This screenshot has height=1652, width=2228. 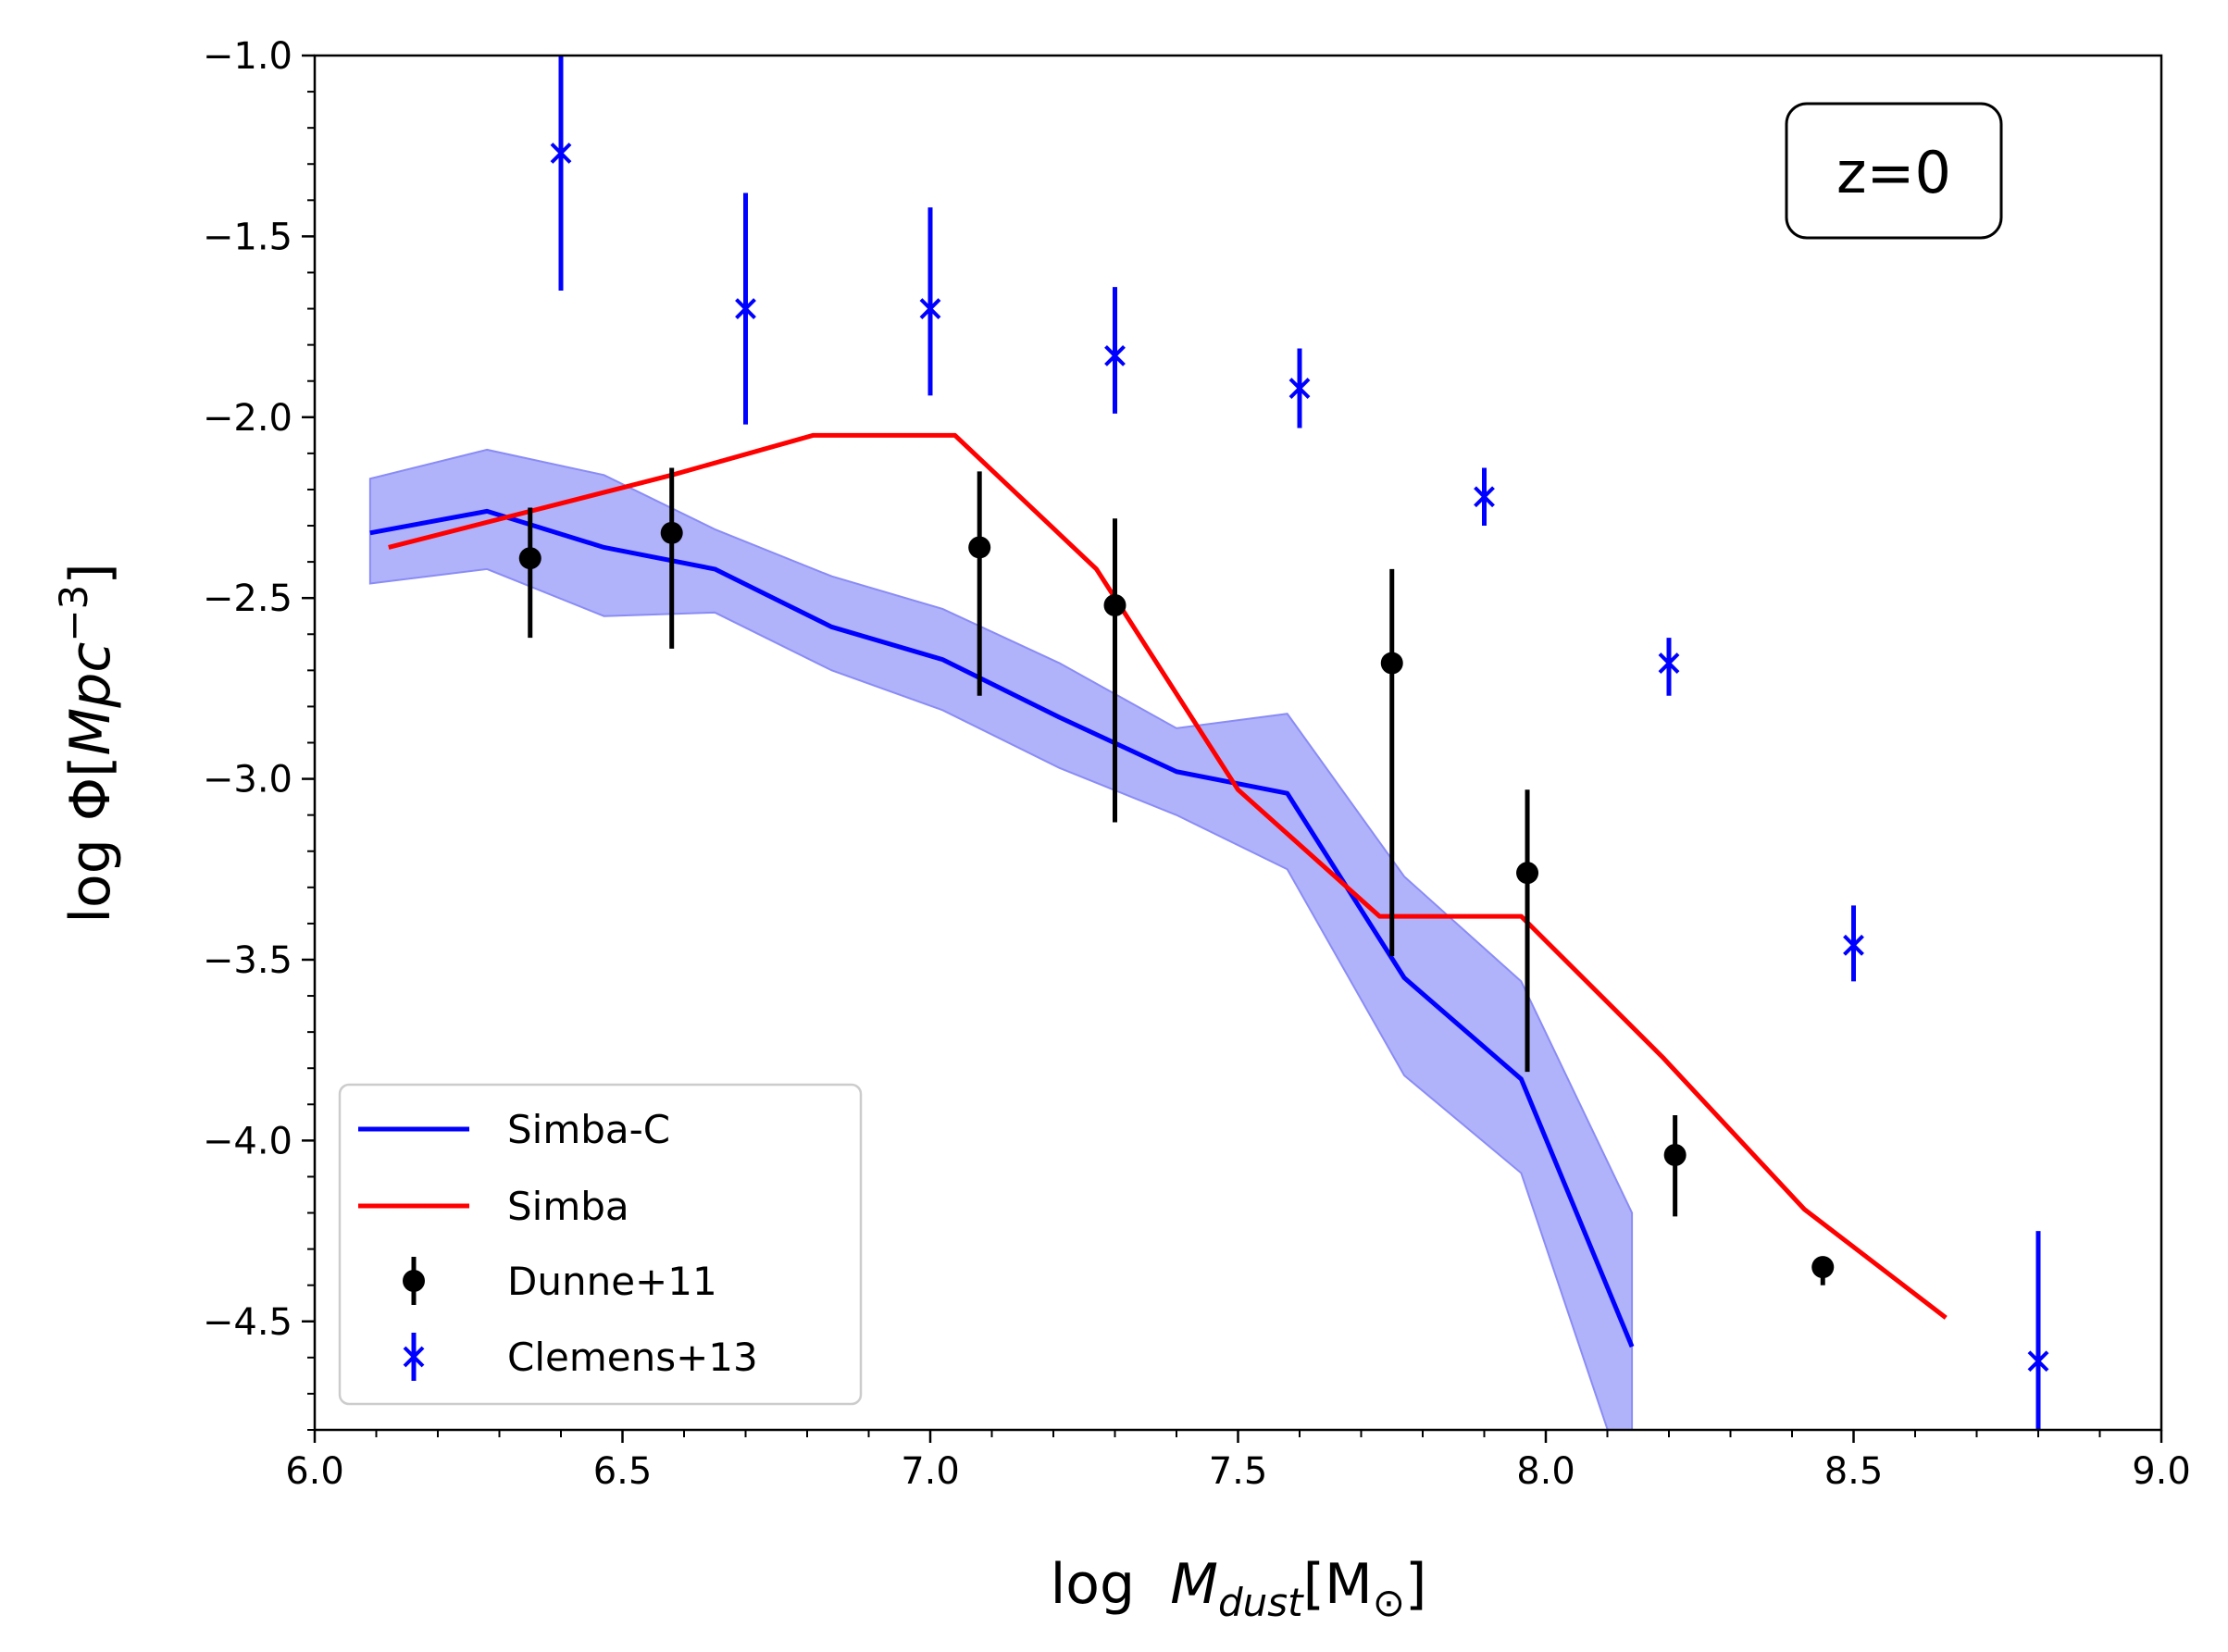 I want to click on x-axis-label-subscript-2: ⊙, so click(x=1389, y=1603).